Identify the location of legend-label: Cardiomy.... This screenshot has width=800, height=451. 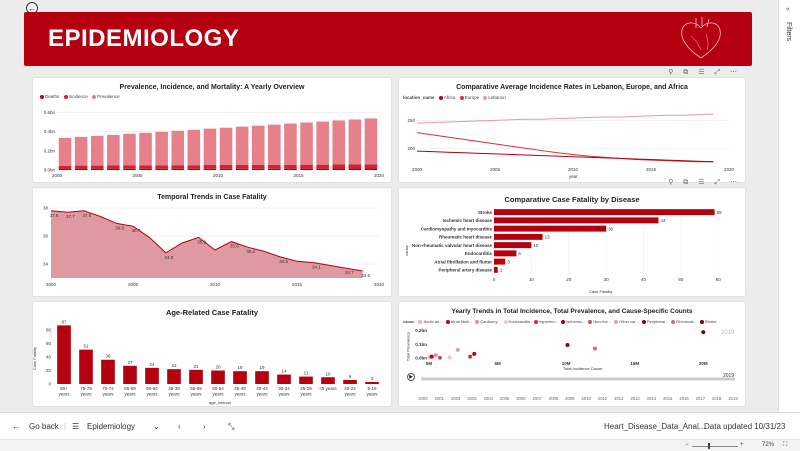
(490, 321).